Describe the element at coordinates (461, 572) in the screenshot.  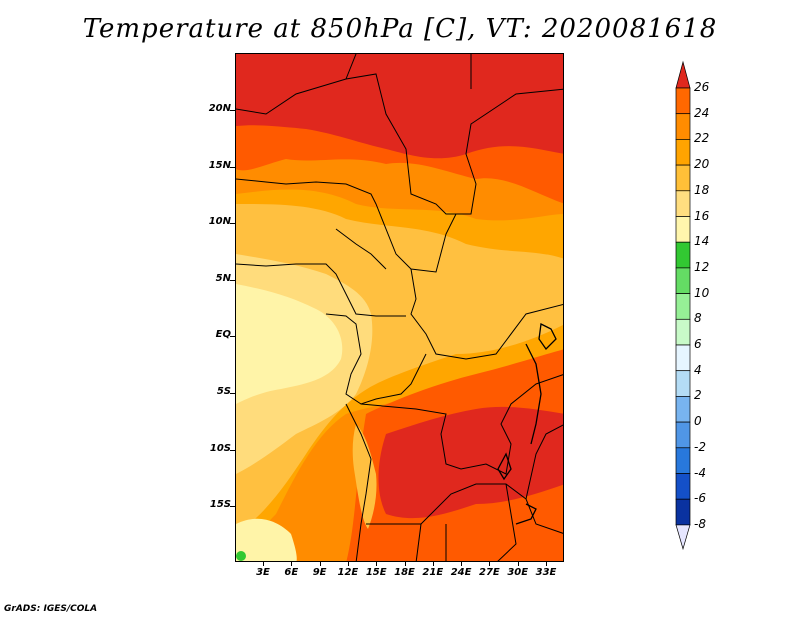
I see `longitude-label: 24E` at that location.